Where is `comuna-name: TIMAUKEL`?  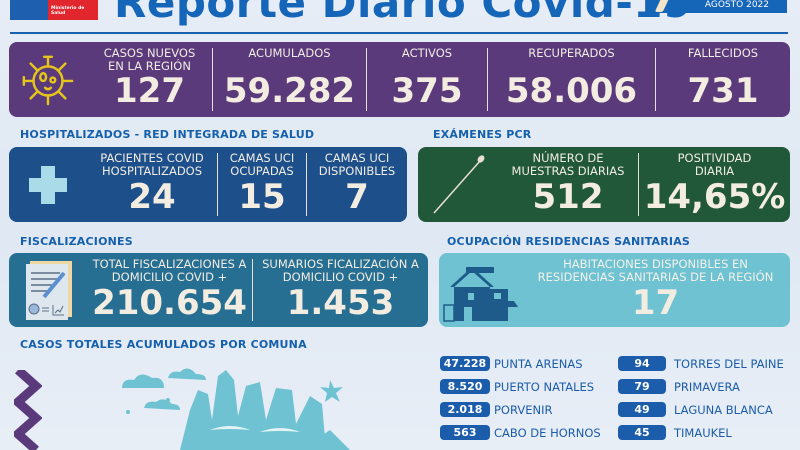
comuna-name: TIMAUKEL is located at coordinates (703, 432).